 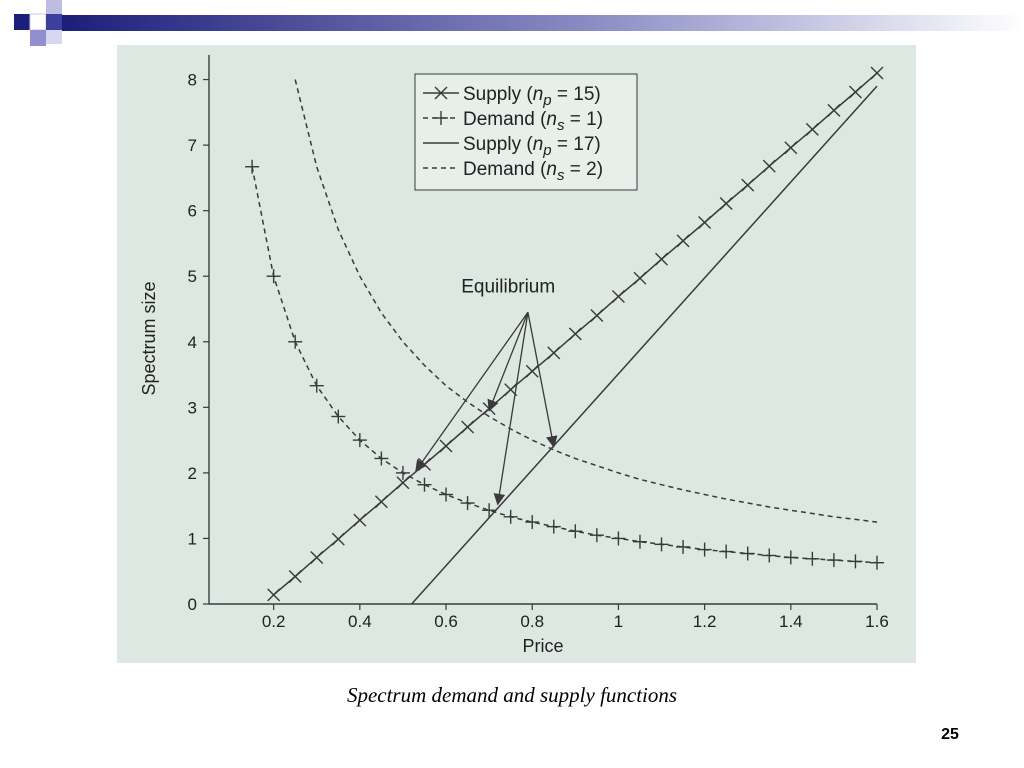 What do you see at coordinates (877, 621) in the screenshot?
I see `x-tick-label-7: 1.6` at bounding box center [877, 621].